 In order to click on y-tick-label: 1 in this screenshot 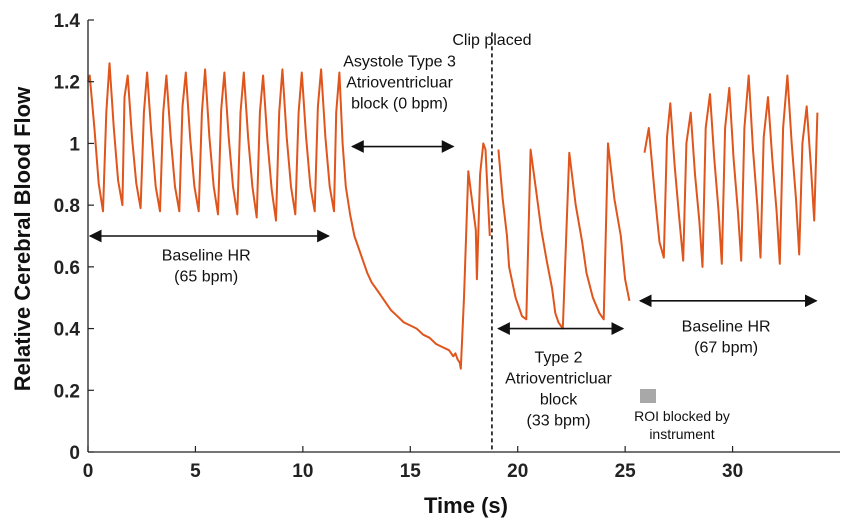, I will do `click(74, 144)`.